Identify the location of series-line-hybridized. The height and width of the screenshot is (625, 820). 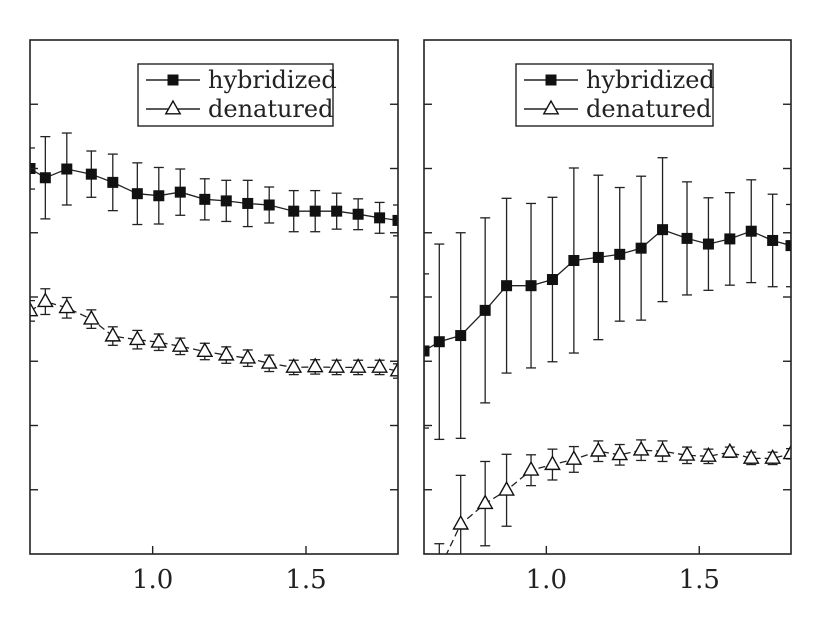
(214, 194).